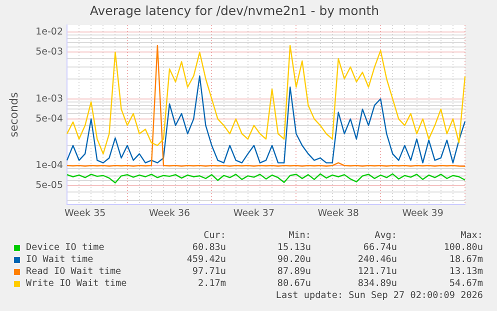 Image resolution: width=497 pixels, height=311 pixels. Describe the element at coordinates (294, 259) in the screenshot. I see `text: 90.20u` at that location.